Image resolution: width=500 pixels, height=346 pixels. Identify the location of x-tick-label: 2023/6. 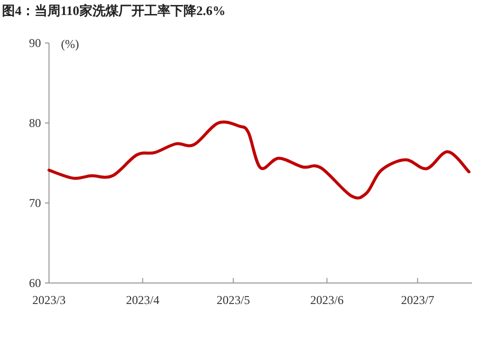
(327, 300).